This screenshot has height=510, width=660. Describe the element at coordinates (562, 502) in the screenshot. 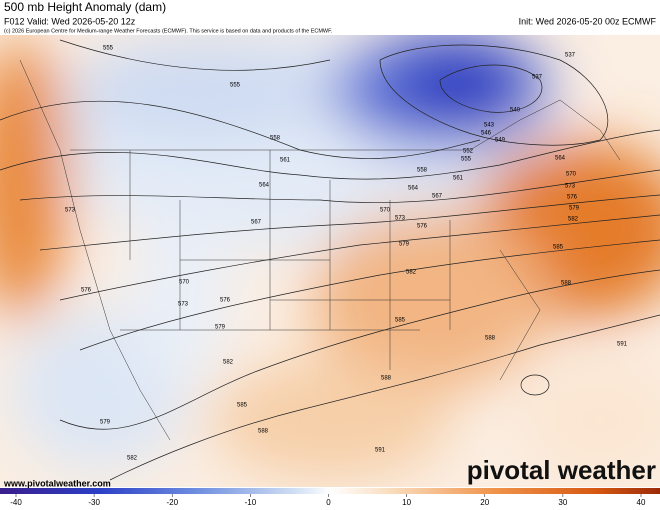

I see `colorbar-tick-label: 30` at that location.